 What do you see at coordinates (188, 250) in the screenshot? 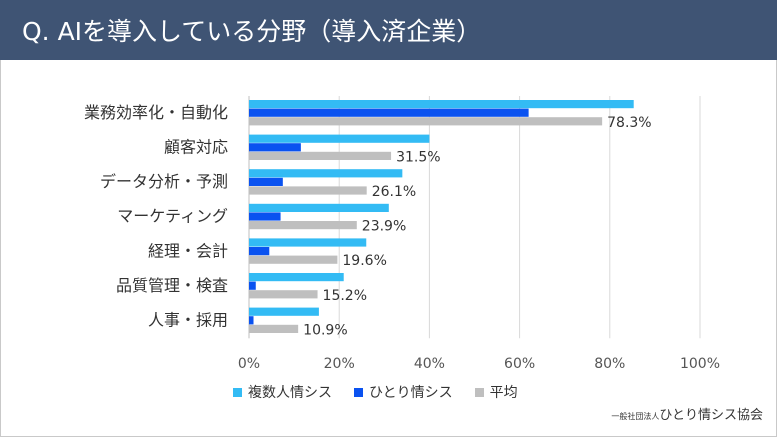
I see `category-label: 経理・会計` at bounding box center [188, 250].